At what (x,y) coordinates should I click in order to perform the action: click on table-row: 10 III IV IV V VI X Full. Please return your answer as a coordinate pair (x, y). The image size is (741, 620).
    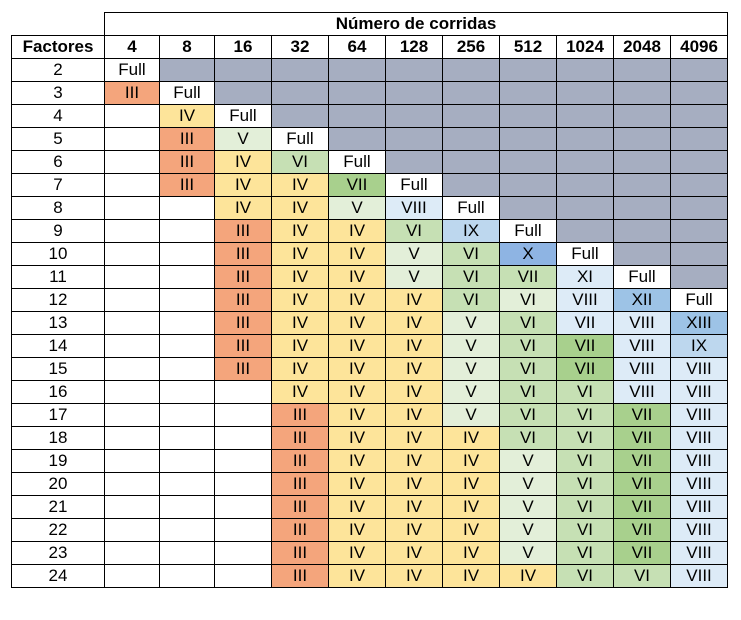
    Looking at the image, I should click on (370, 254).